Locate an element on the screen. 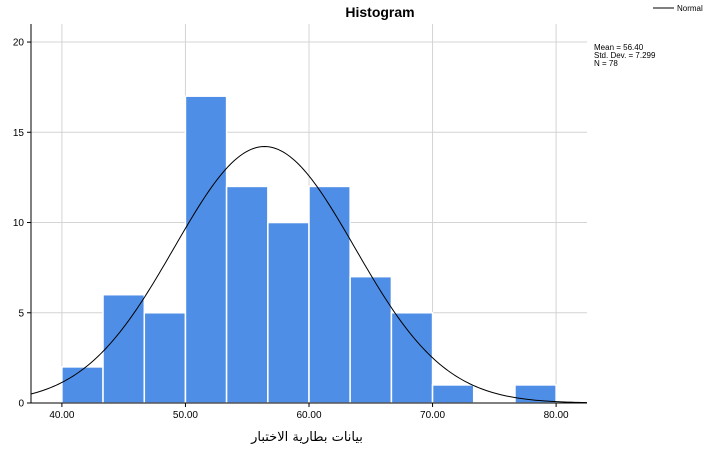 Image resolution: width=705 pixels, height=454 pixels. chart-title: Histogram is located at coordinates (379, 12).